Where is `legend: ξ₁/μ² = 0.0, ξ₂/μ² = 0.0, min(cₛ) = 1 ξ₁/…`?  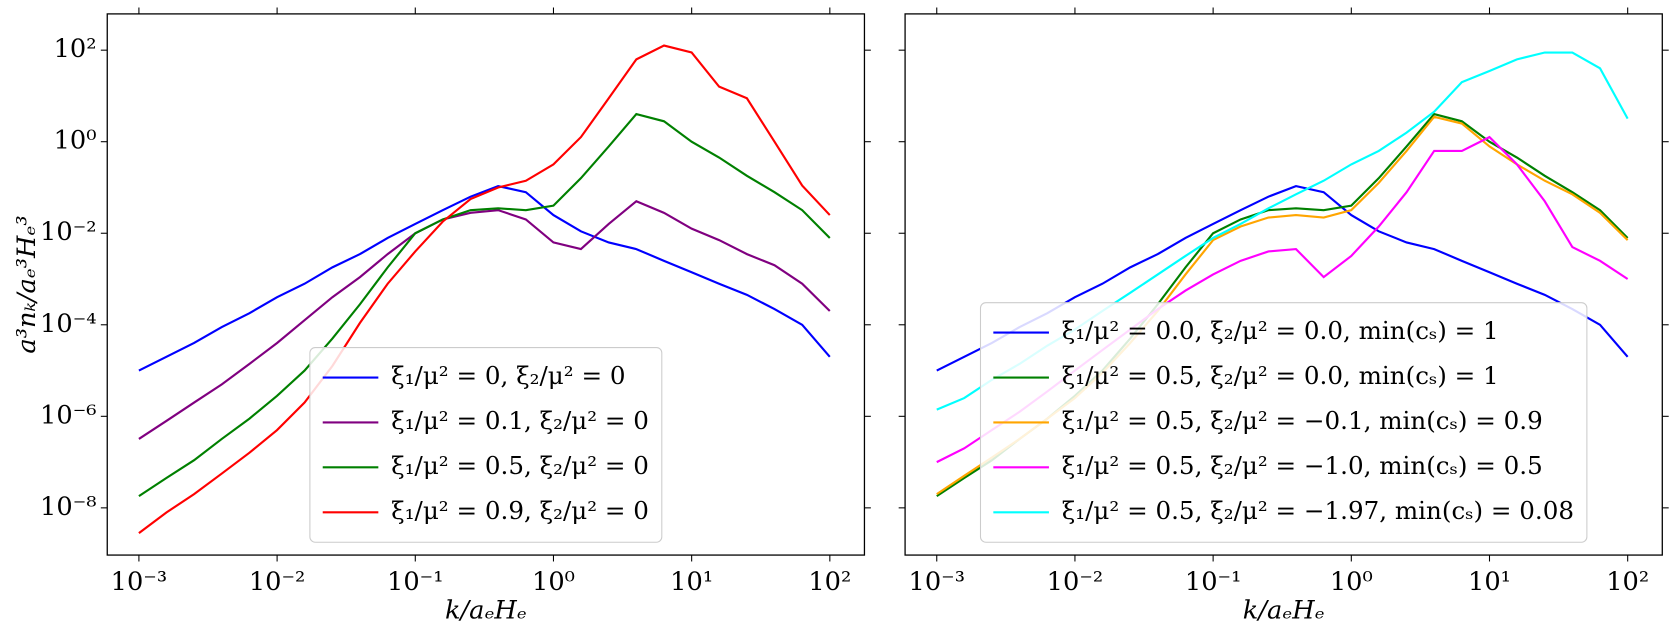
legend: ξ₁/μ² = 0.0, ξ₂/μ² = 0.0, min(cₛ) = 1 ξ₁/… is located at coordinates (1283, 422).